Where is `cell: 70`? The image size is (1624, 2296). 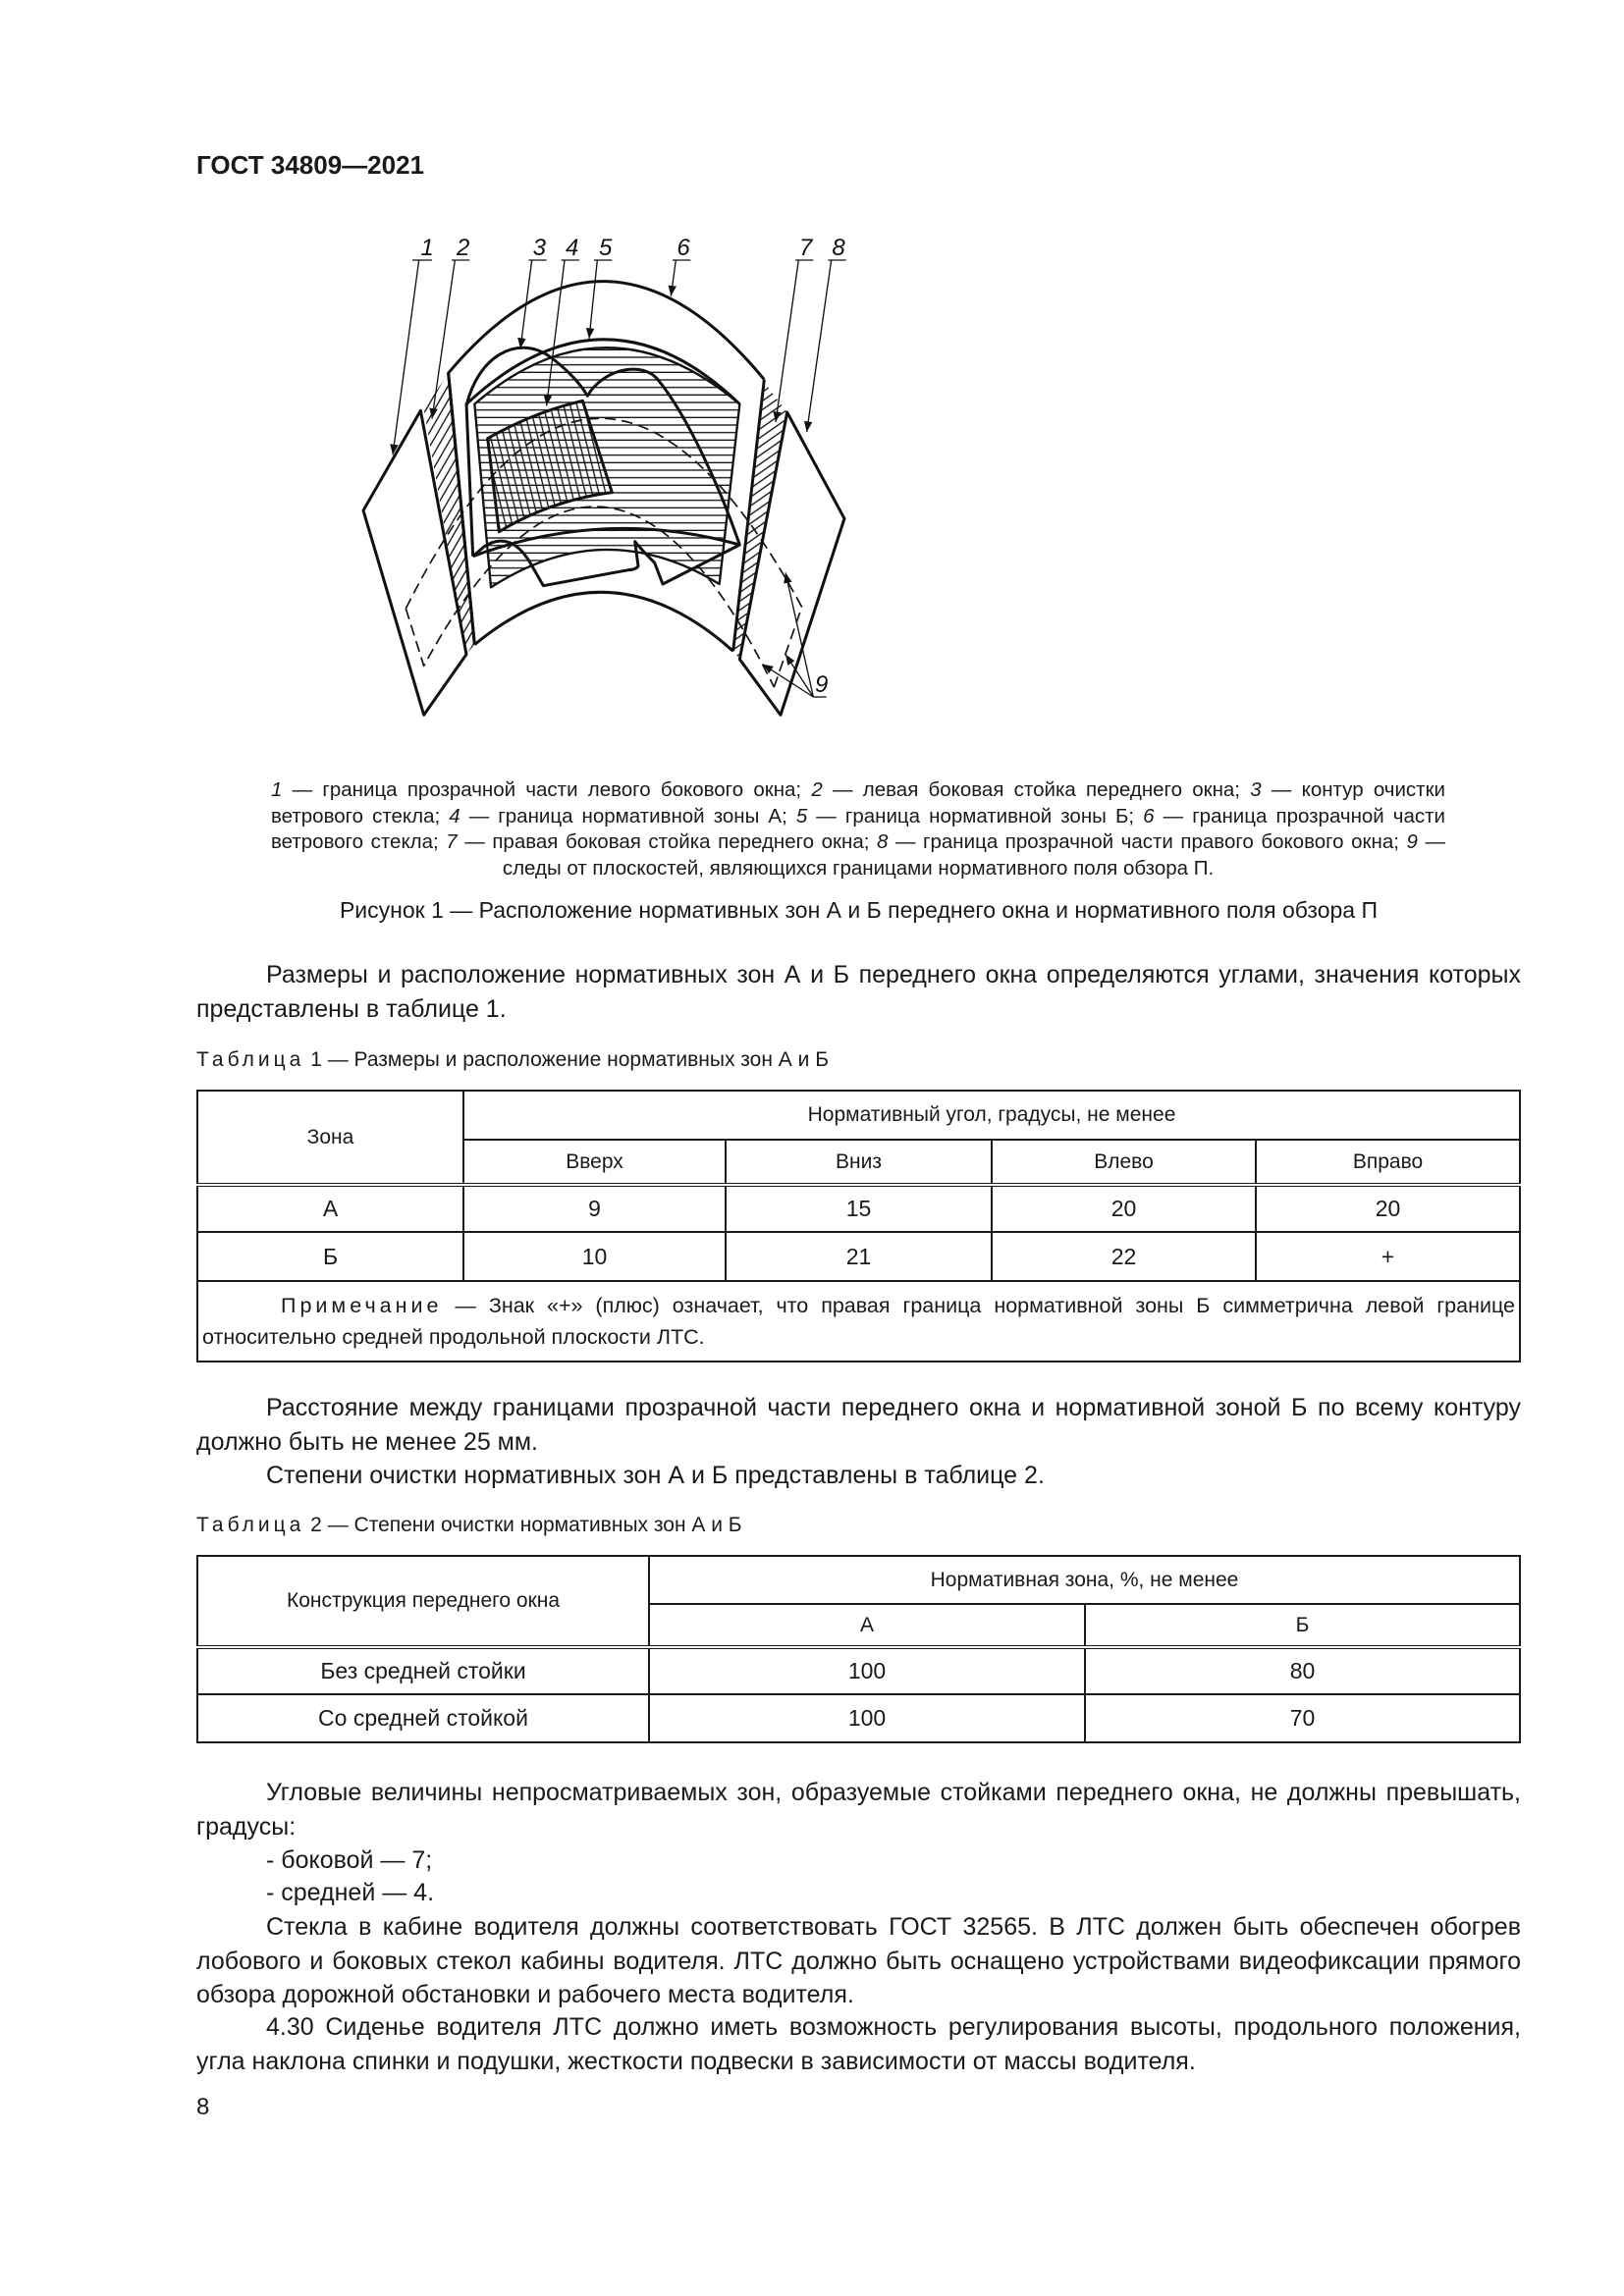 cell: 70 is located at coordinates (1302, 1718).